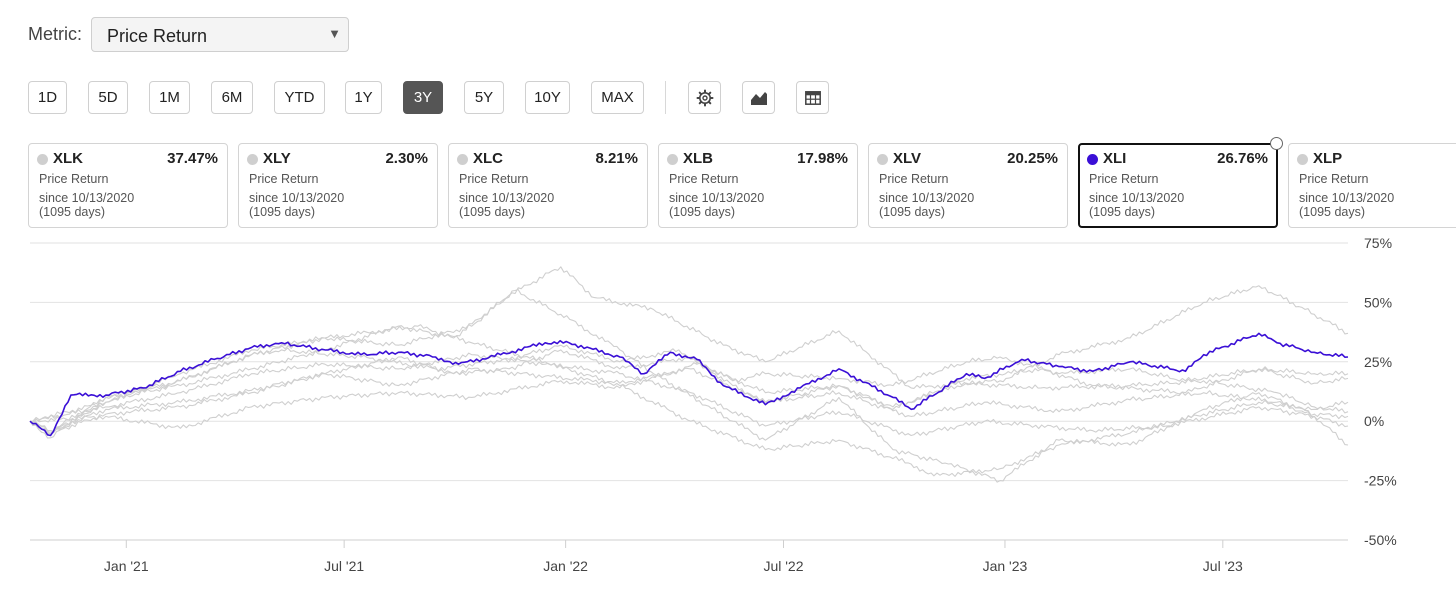 This screenshot has height=606, width=1456. What do you see at coordinates (1374, 421) in the screenshot?
I see `y-tick-label: 0%` at bounding box center [1374, 421].